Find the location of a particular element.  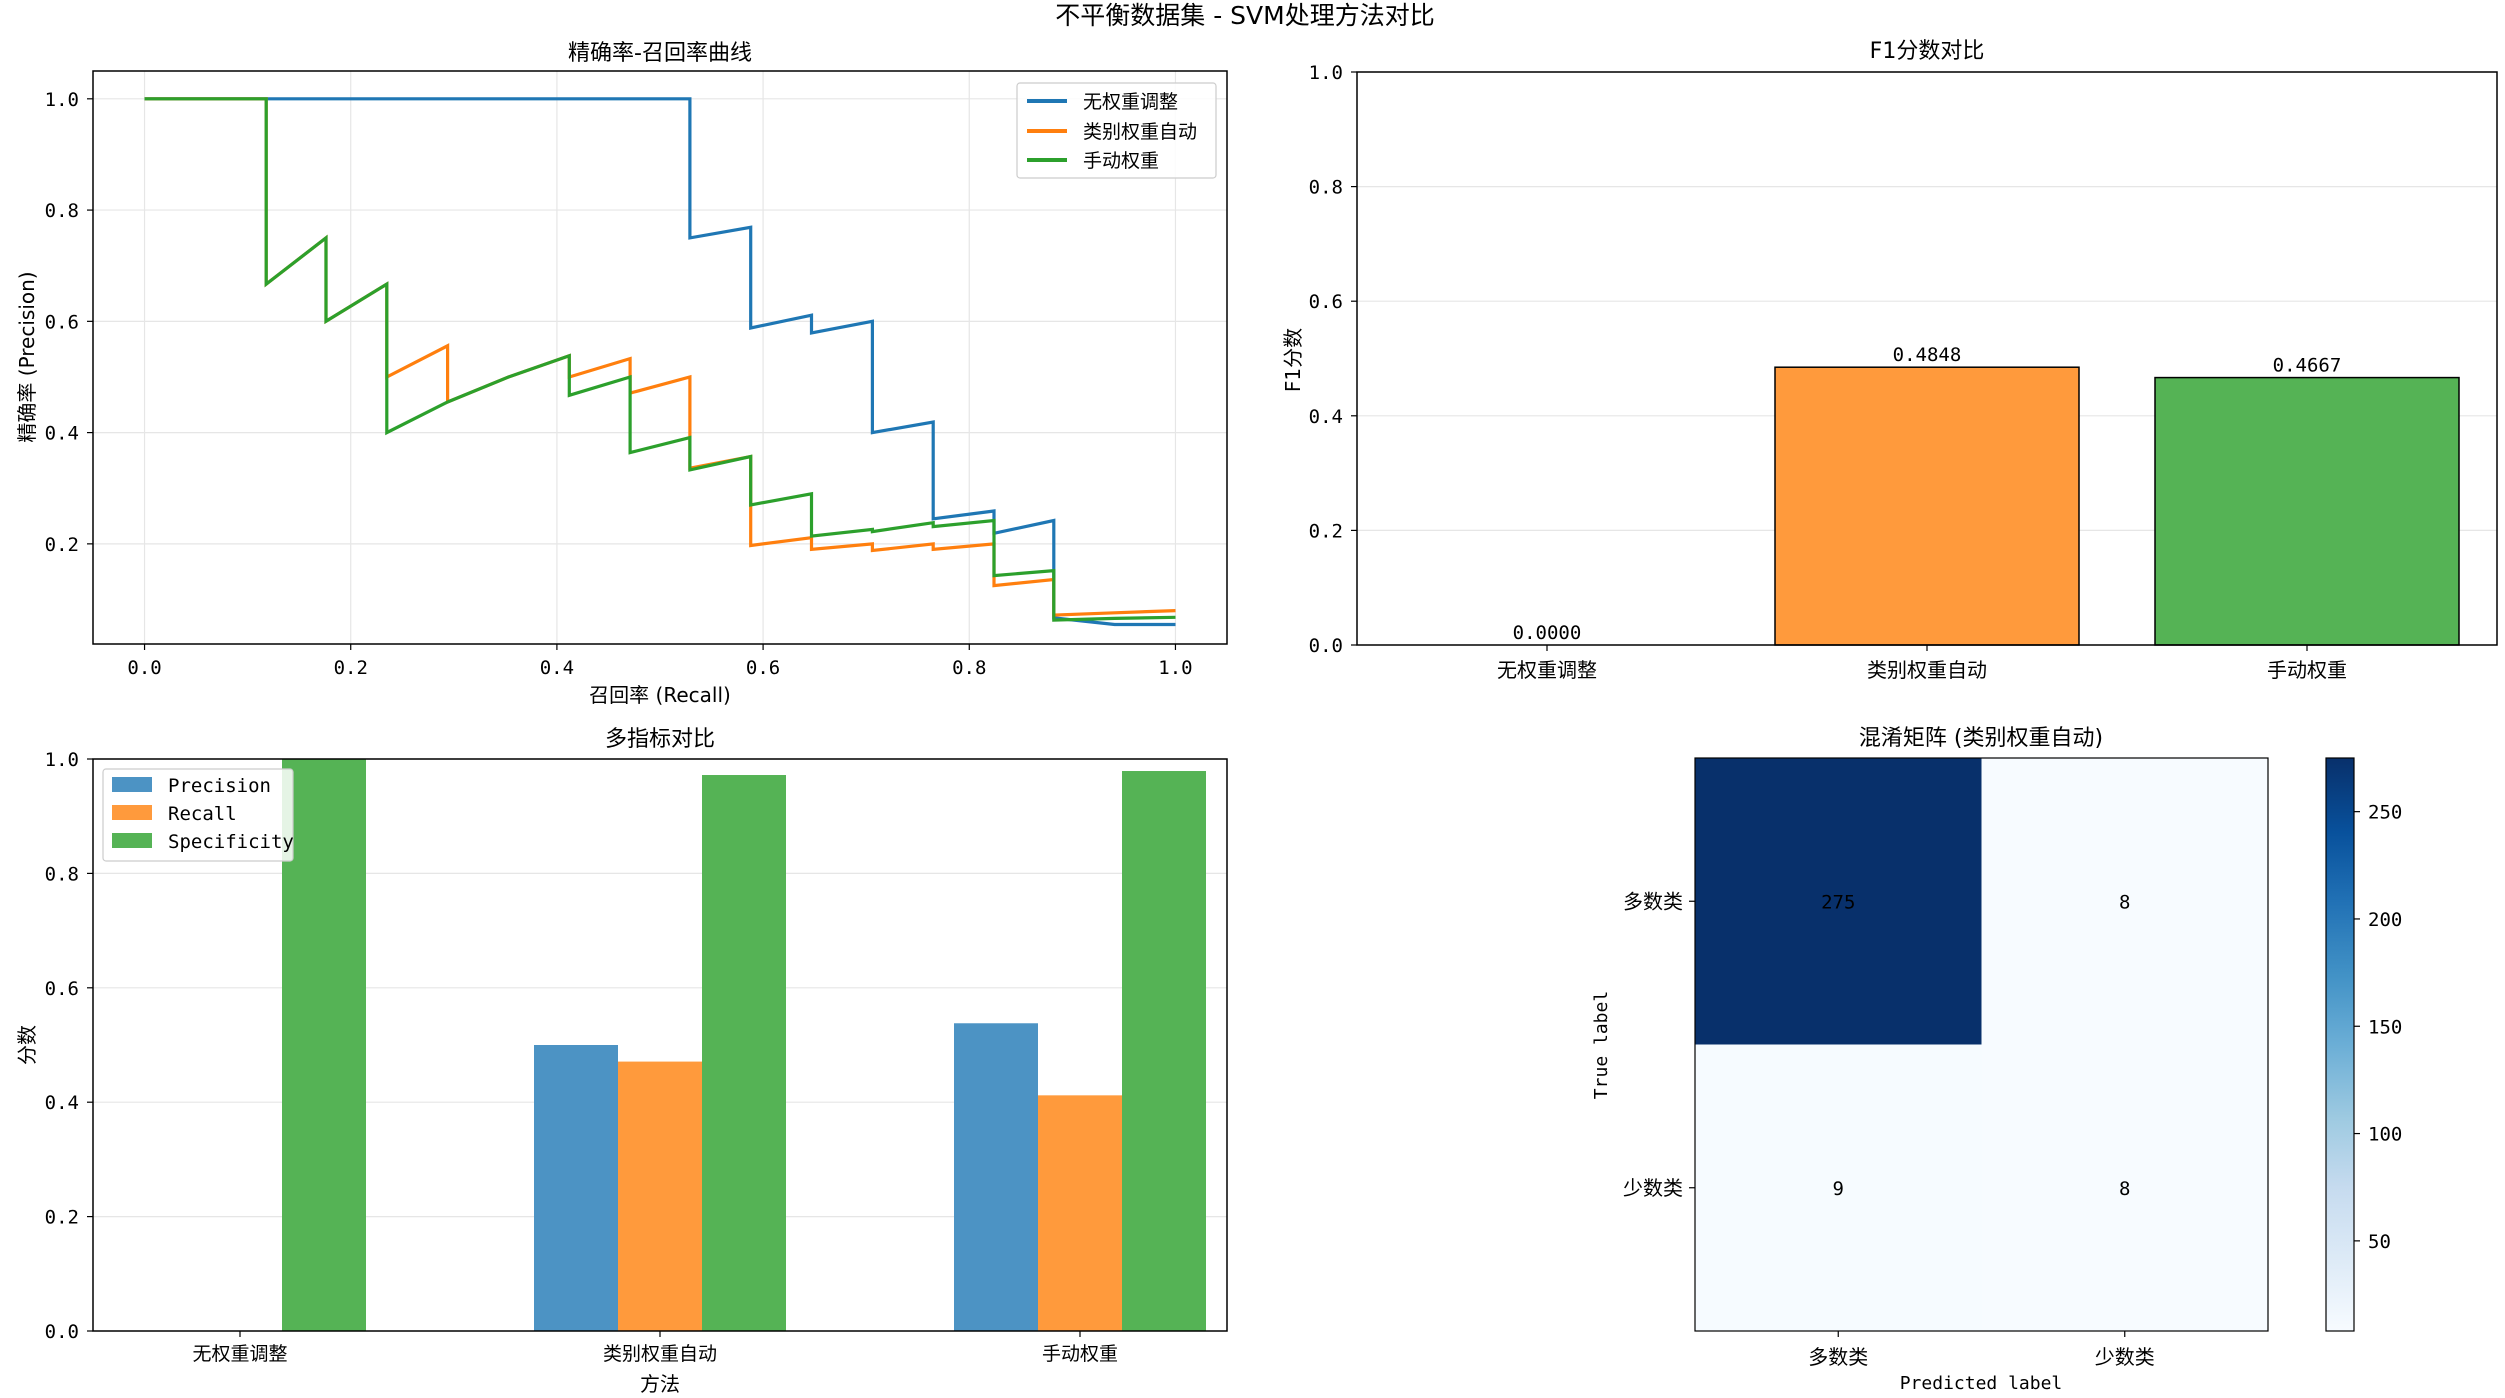

metrics-legend-swatch-recall is located at coordinates (132, 812).